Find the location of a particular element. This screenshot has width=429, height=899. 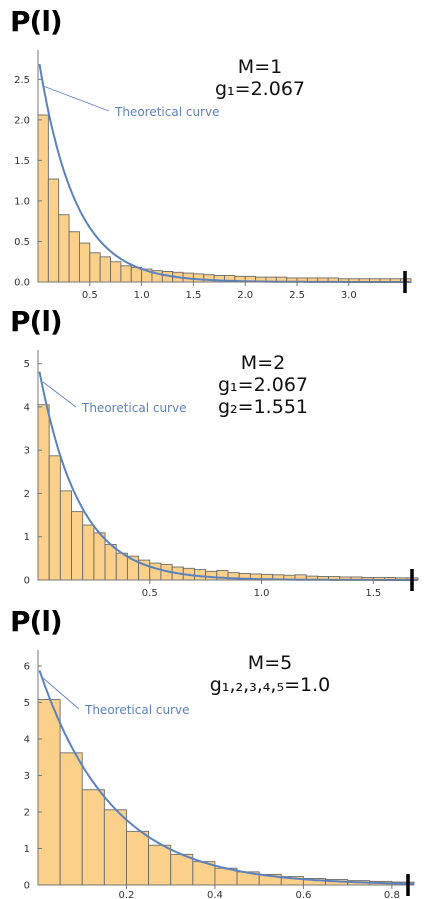

y-tick-label: 2.0 is located at coordinates (22, 120).